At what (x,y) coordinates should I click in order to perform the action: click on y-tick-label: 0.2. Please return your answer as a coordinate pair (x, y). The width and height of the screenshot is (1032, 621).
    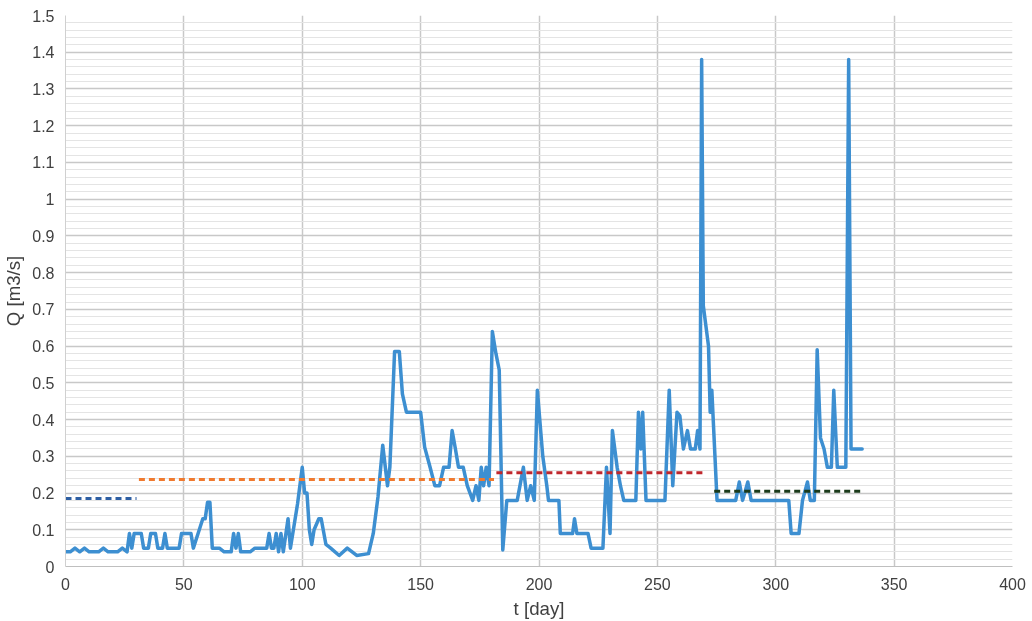
    Looking at the image, I should click on (43, 494).